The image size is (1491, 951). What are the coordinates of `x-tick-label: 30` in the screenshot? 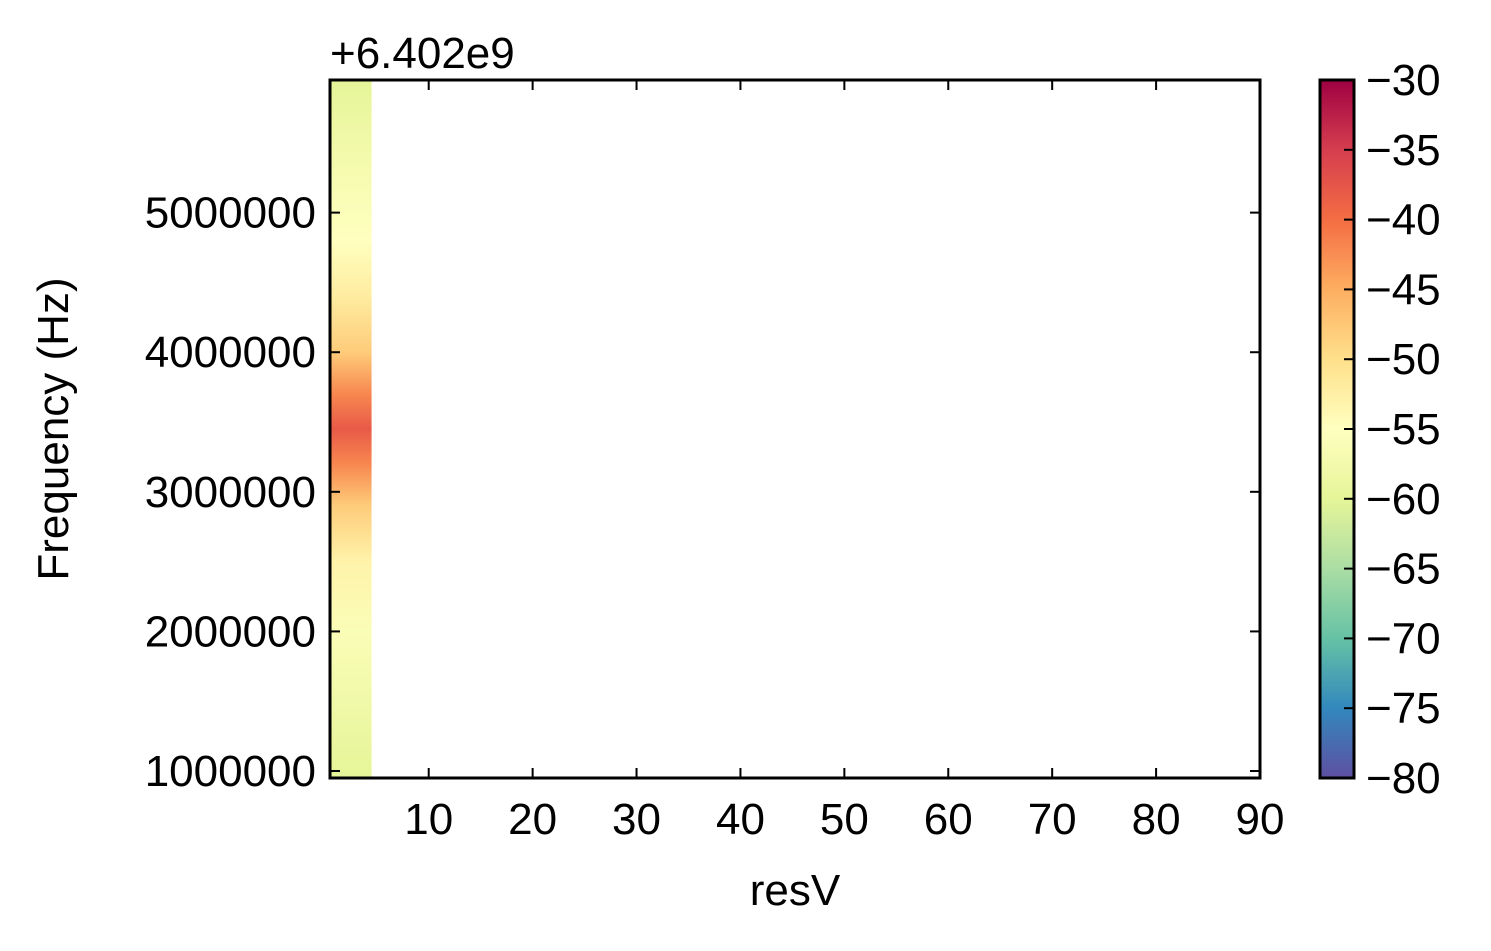 It's located at (636, 819).